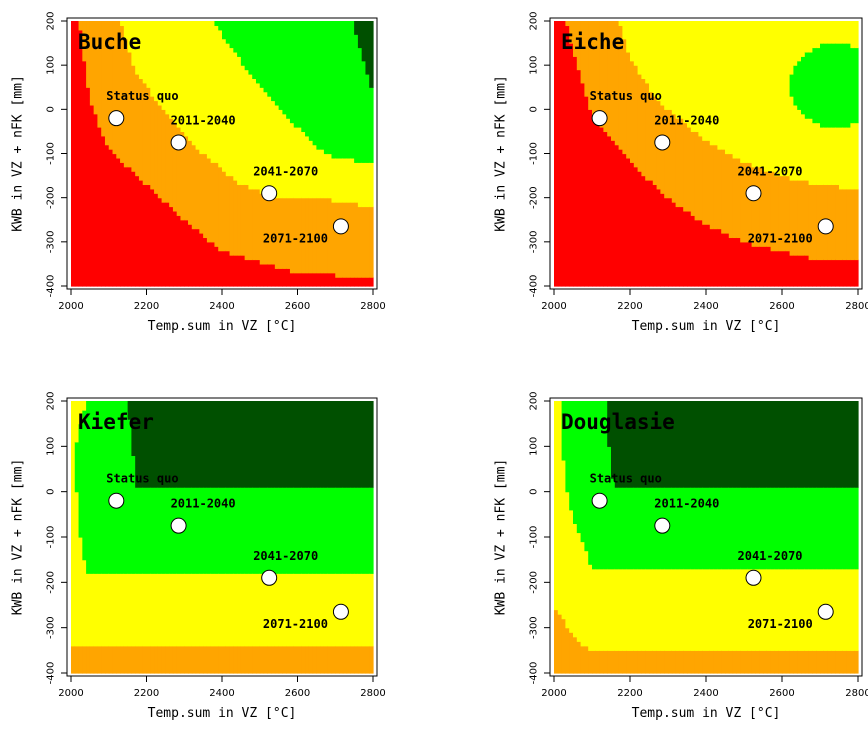  Describe the element at coordinates (501, 153) in the screenshot. I see `y-axis-label: KWB in VZ + nFK [mm]` at that location.